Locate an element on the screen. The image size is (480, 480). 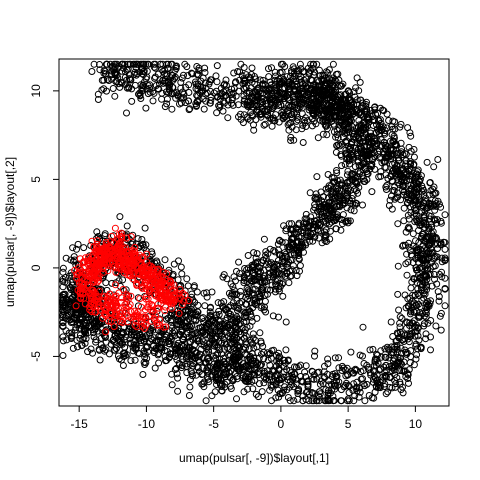
x-tick-label: -15 is located at coordinates (80, 424).